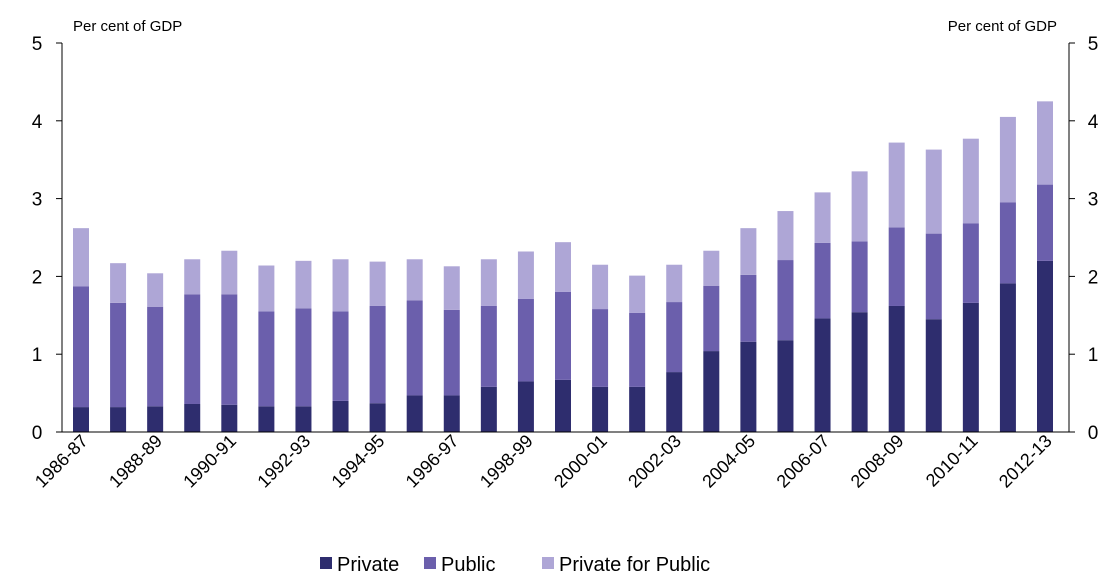 Image resolution: width=1098 pixels, height=581 pixels. What do you see at coordinates (1093, 200) in the screenshot?
I see `right-tick-label: 3` at bounding box center [1093, 200].